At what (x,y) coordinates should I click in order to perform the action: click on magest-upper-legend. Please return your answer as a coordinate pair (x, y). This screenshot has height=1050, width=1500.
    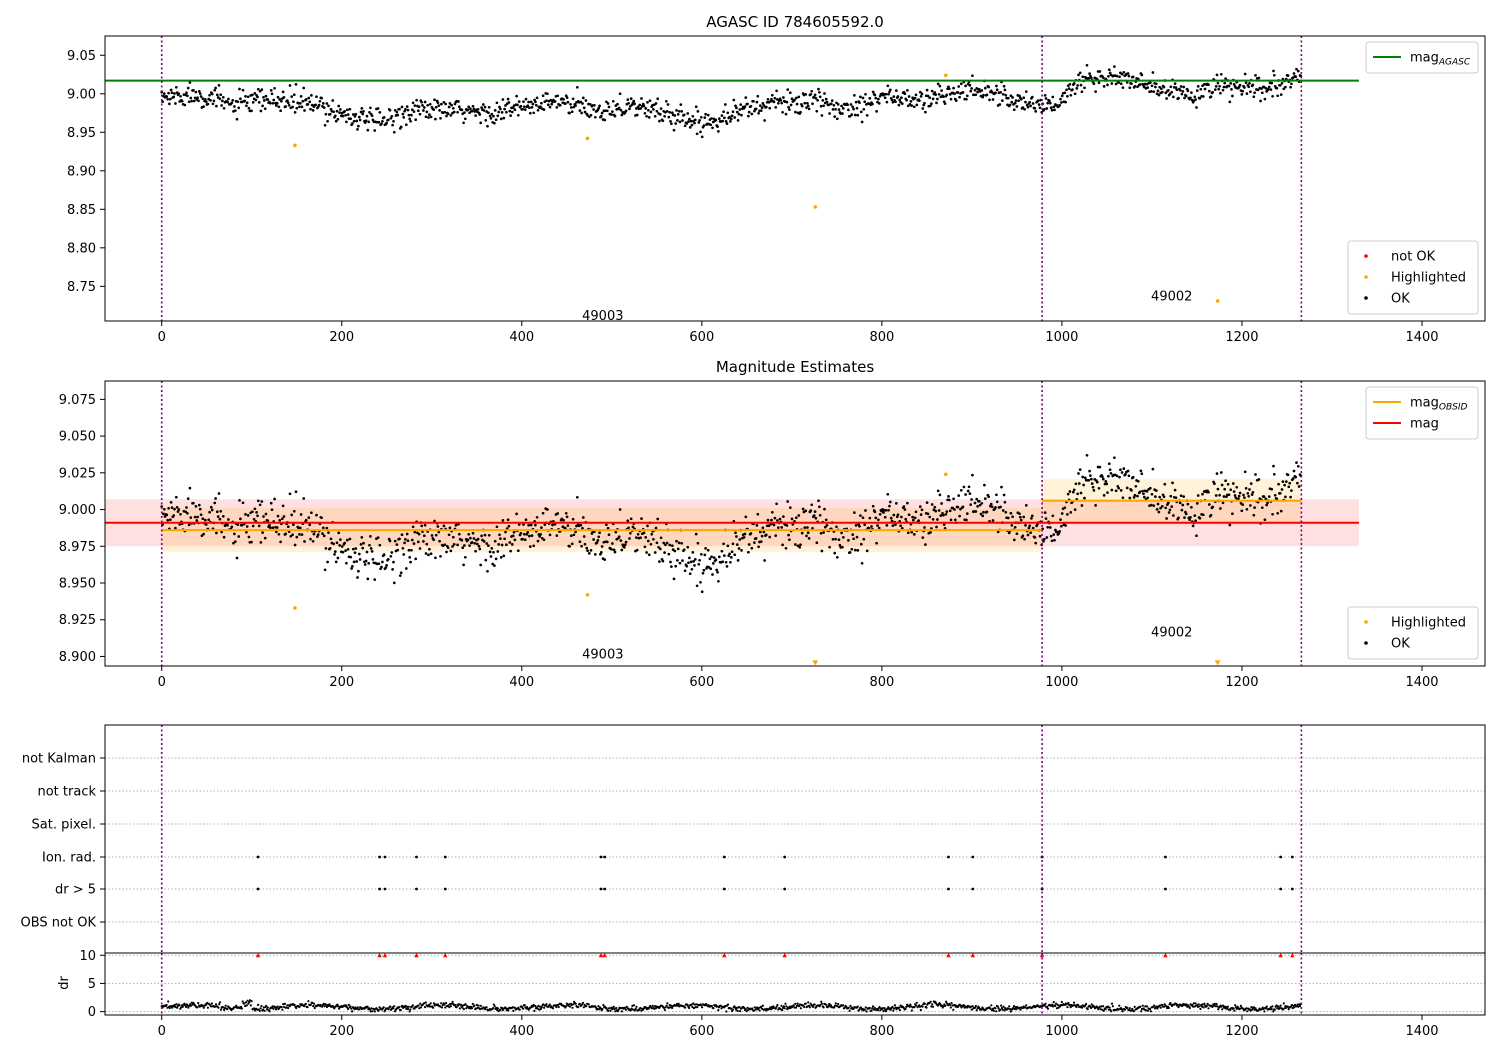
    Looking at the image, I should click on (1422, 413).